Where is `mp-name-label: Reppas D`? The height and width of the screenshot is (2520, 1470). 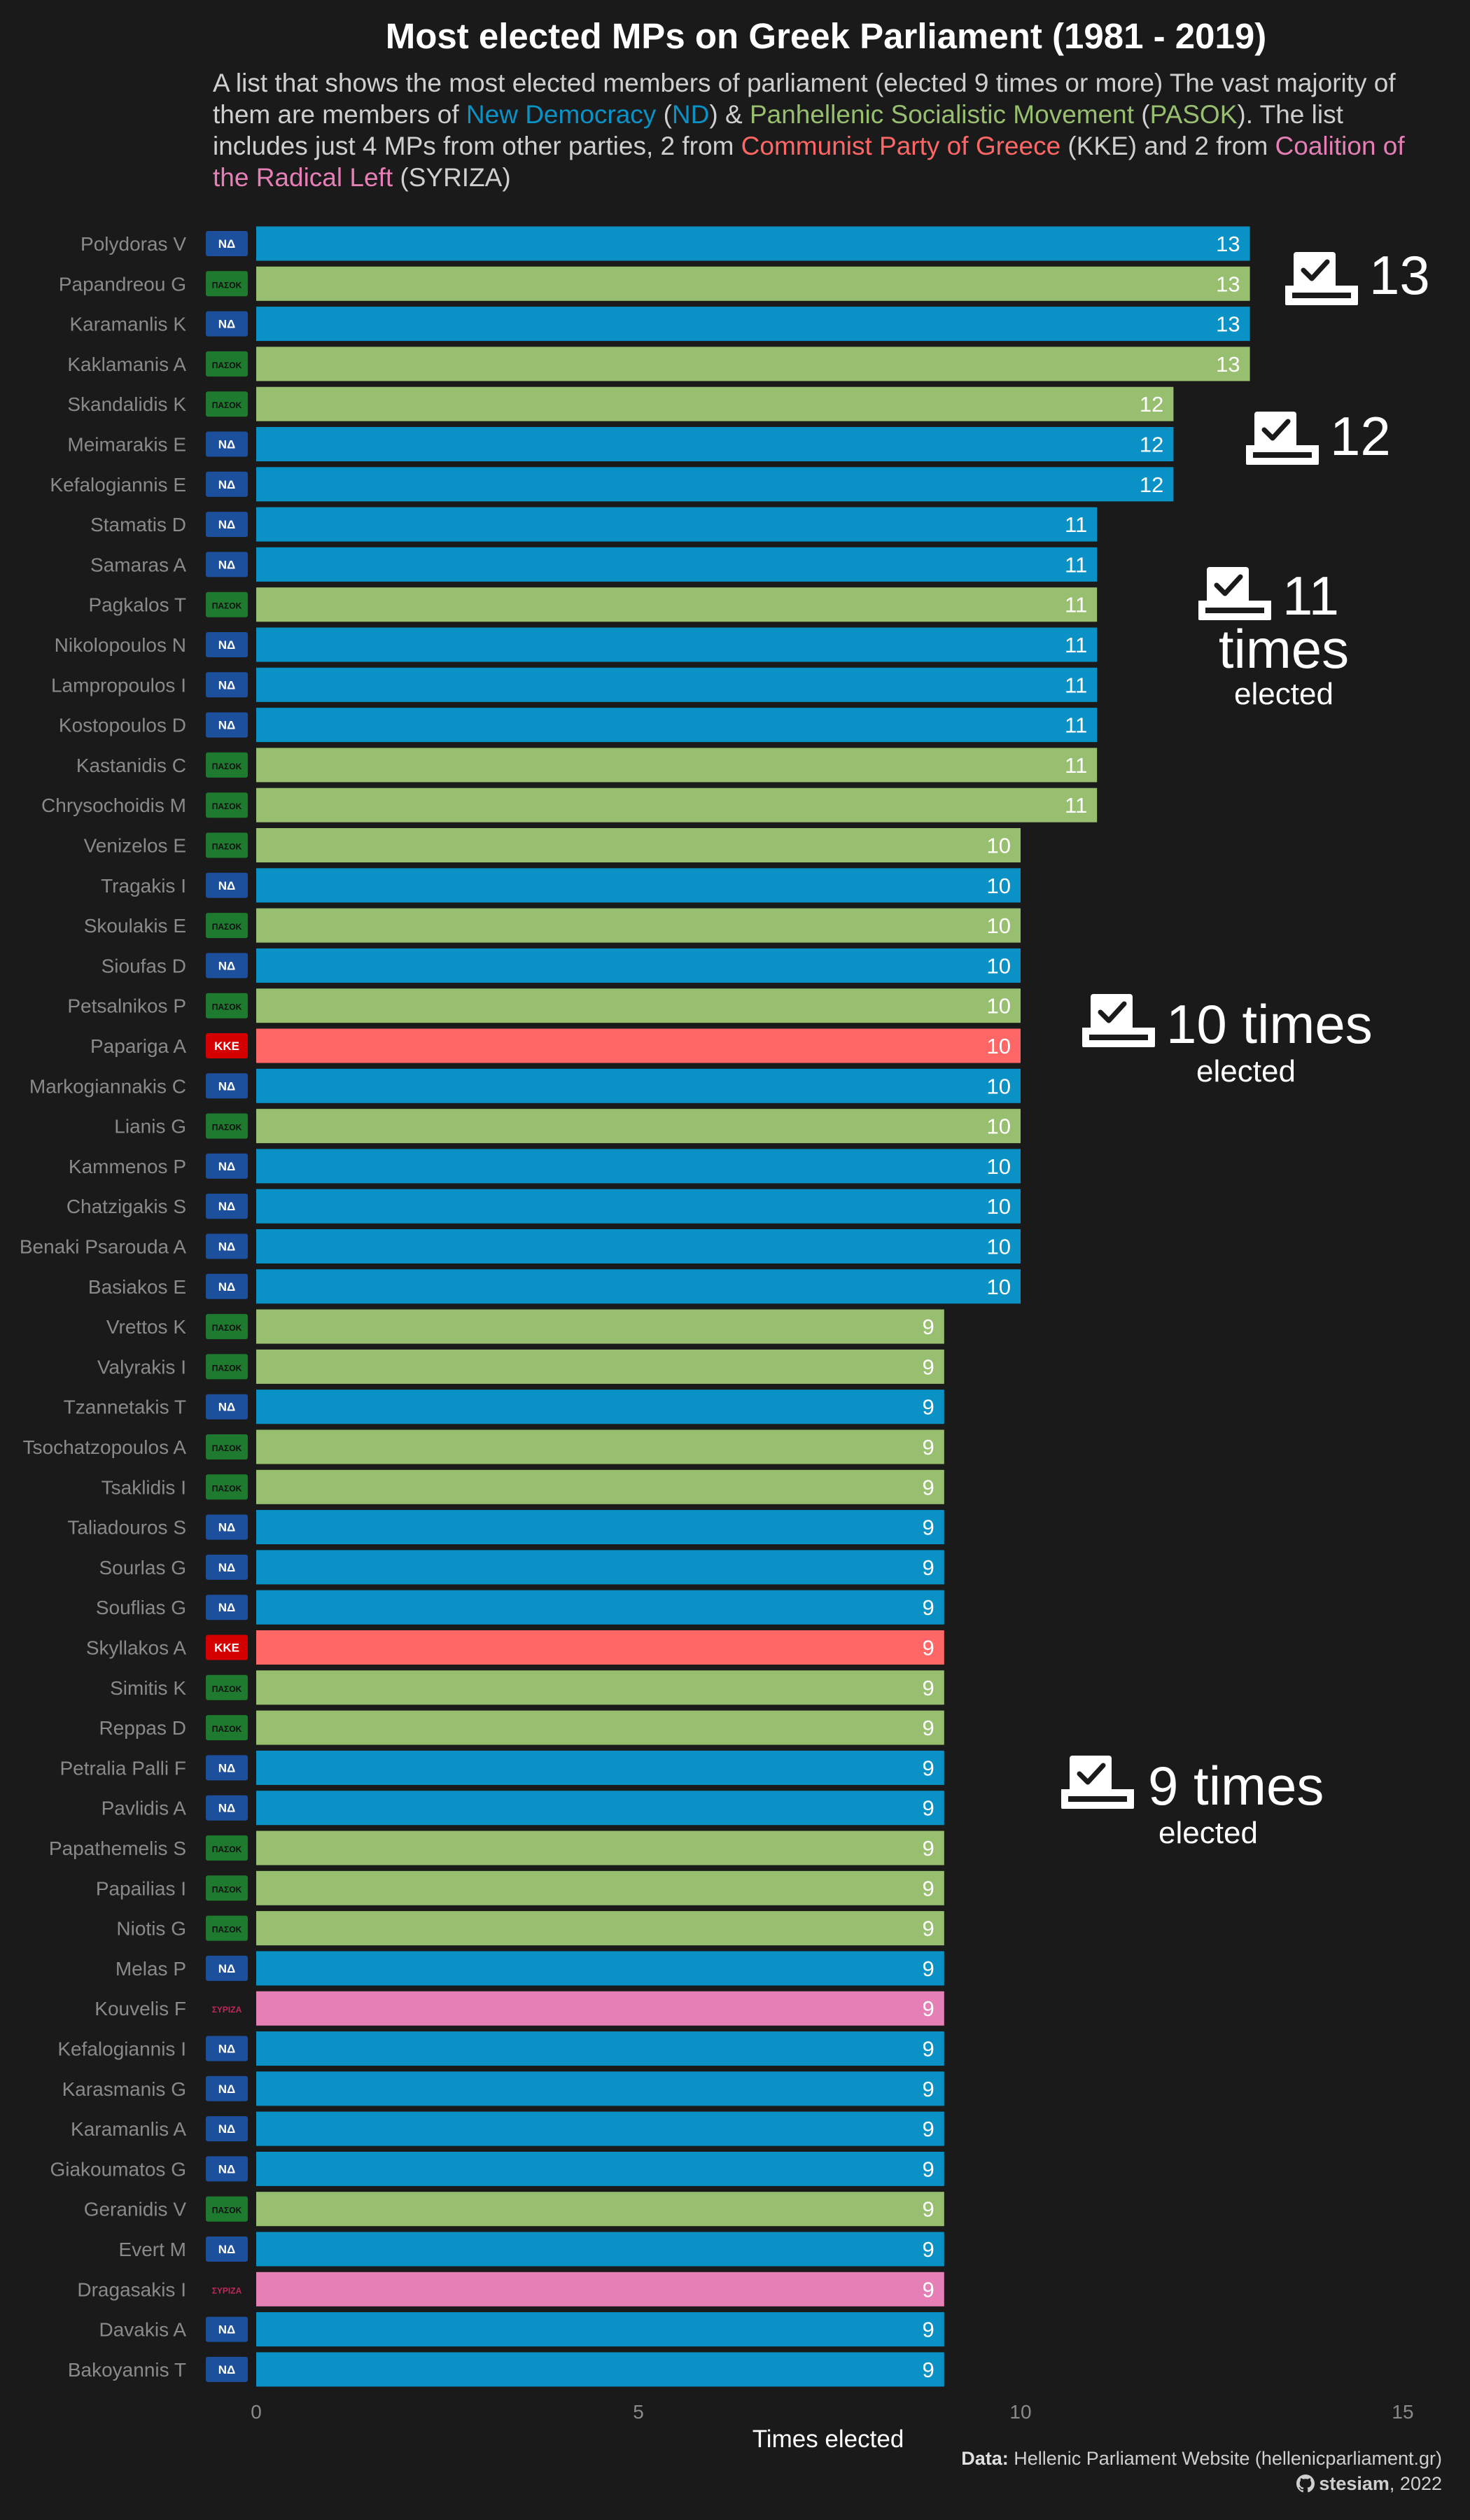 mp-name-label: Reppas D is located at coordinates (142, 1728).